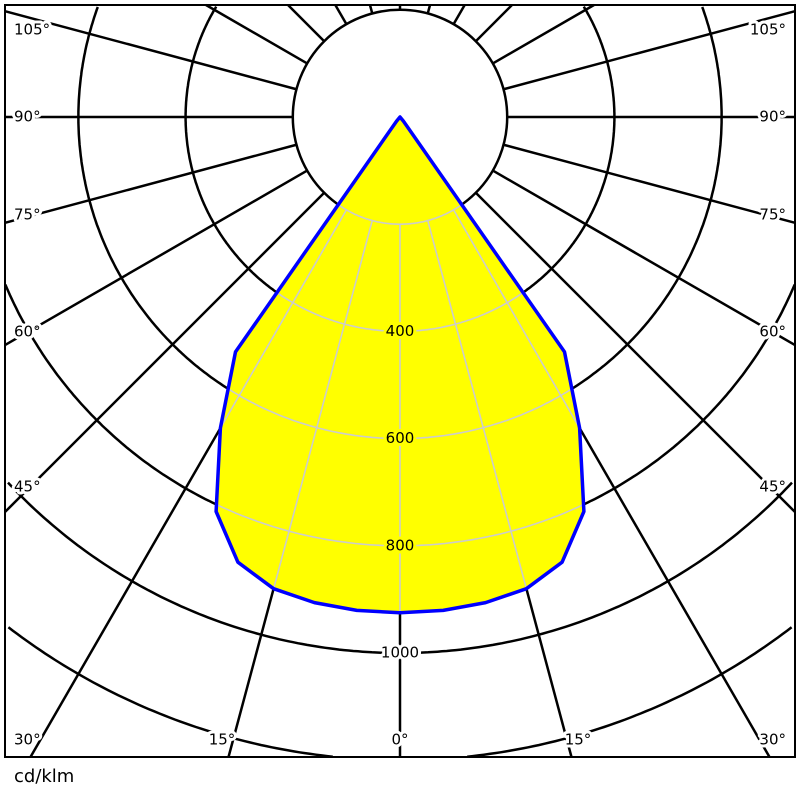  Describe the element at coordinates (32, 30) in the screenshot. I see `angle-label-left: 105°` at that location.